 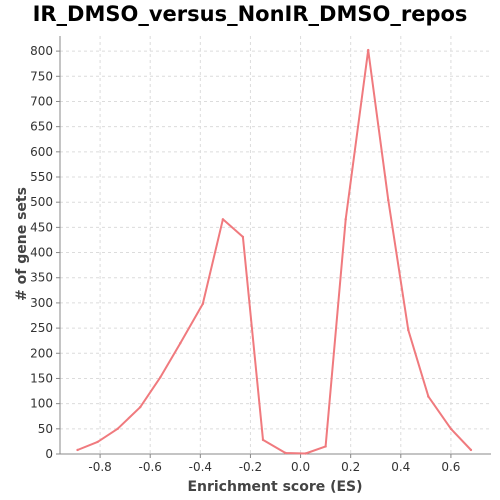 I want to click on y-tick-label: 750, so click(x=41, y=76).